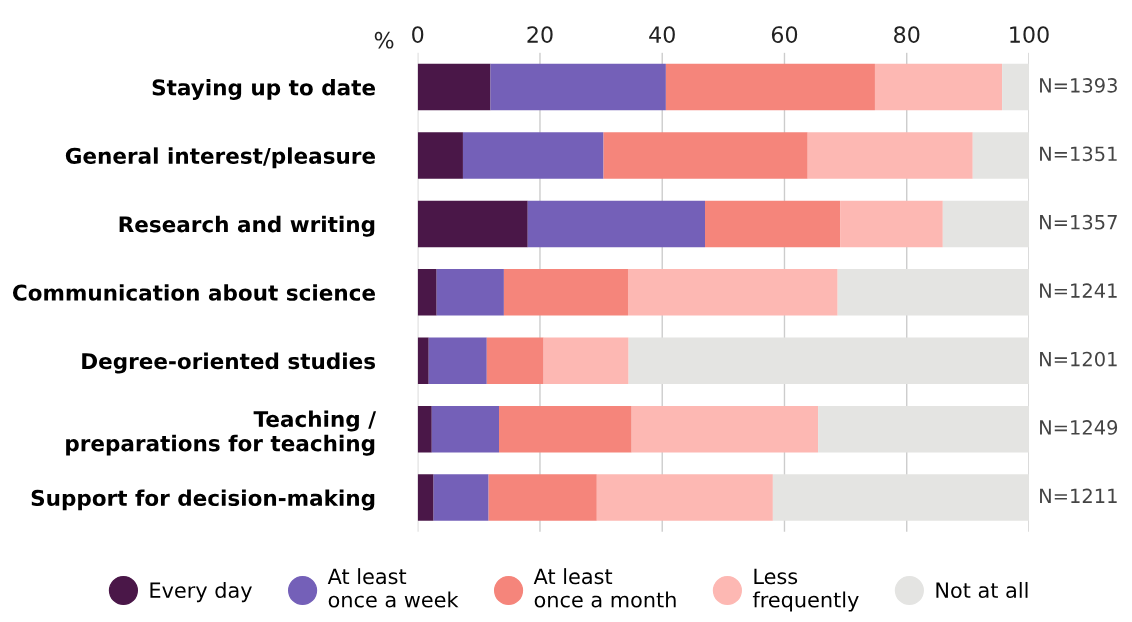 This screenshot has width=1132, height=622. What do you see at coordinates (193, 292) in the screenshot?
I see `y-tick-label: Communication about science` at bounding box center [193, 292].